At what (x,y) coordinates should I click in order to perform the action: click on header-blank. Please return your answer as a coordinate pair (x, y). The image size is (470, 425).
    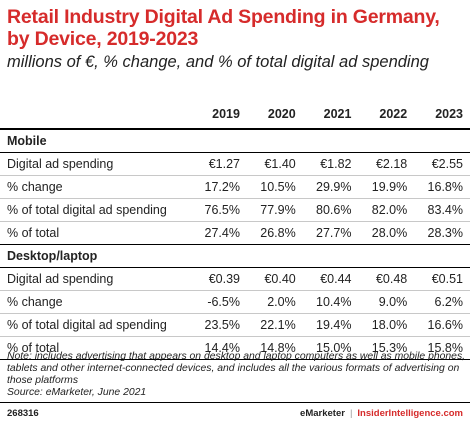
    Looking at the image, I should click on (92, 115).